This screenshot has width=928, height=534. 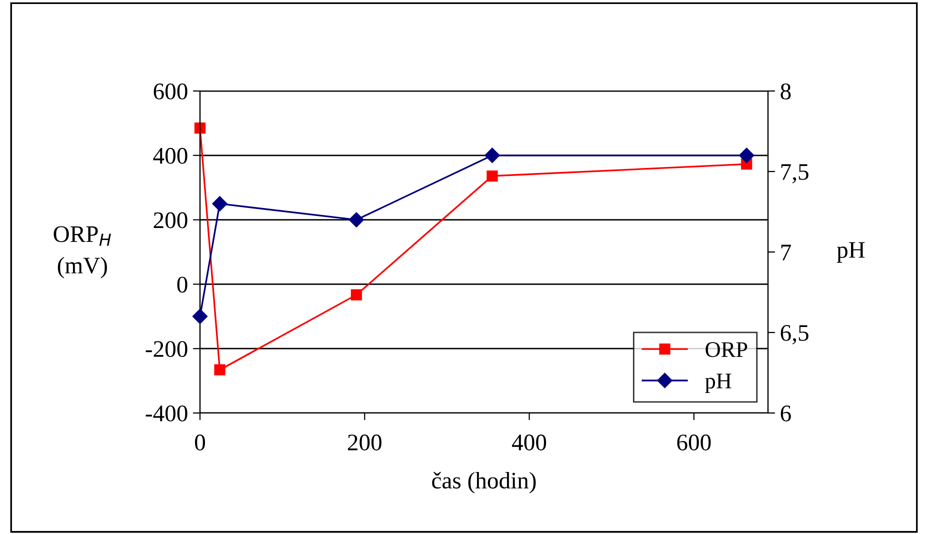 I want to click on y-tick-label: 0, so click(x=182, y=284).